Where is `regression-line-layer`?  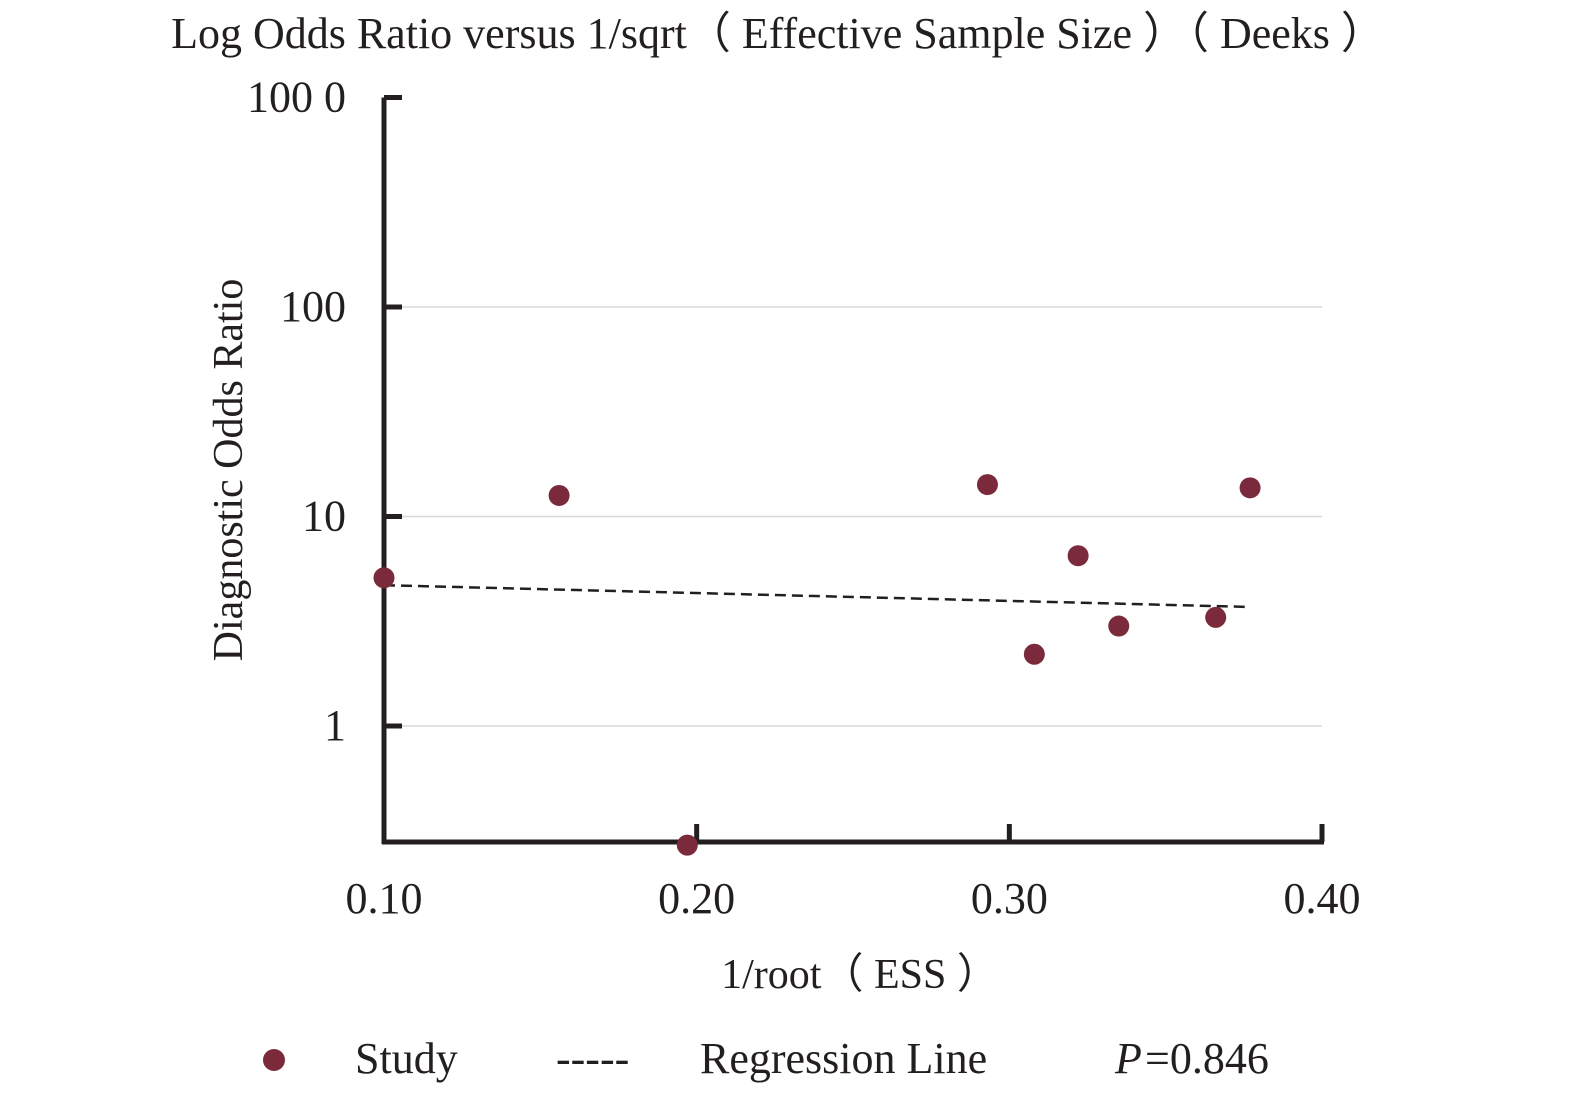
regression-line-layer is located at coordinates (817, 596).